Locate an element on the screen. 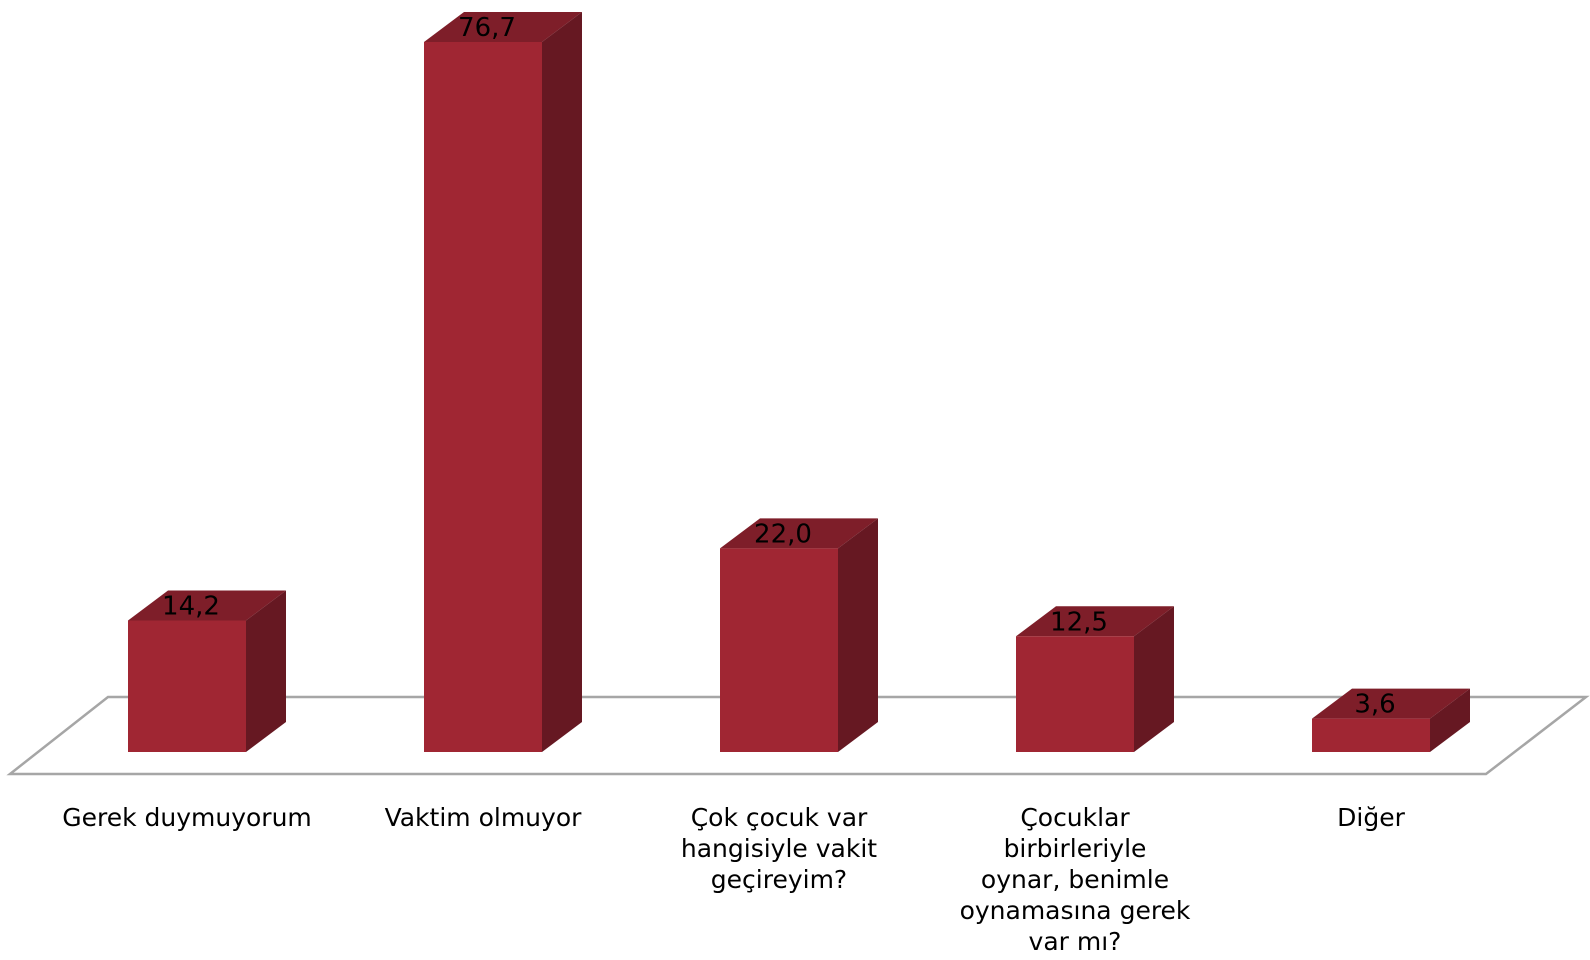 The width and height of the screenshot is (1590, 960). data-label: 14,2 is located at coordinates (191, 607).